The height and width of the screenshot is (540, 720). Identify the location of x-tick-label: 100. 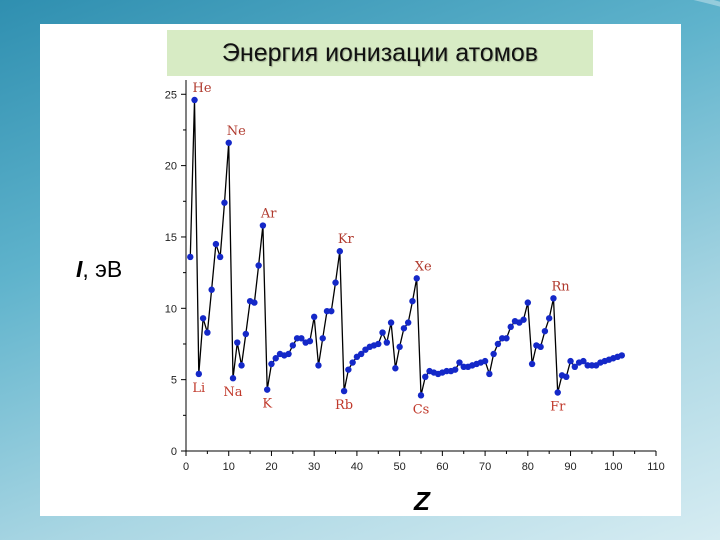
(613, 467).